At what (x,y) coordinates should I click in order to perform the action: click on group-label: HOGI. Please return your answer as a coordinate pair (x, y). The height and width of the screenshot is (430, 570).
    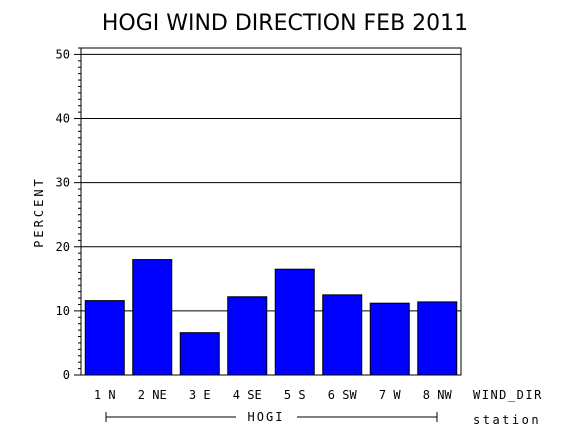
    Looking at the image, I should click on (266, 417).